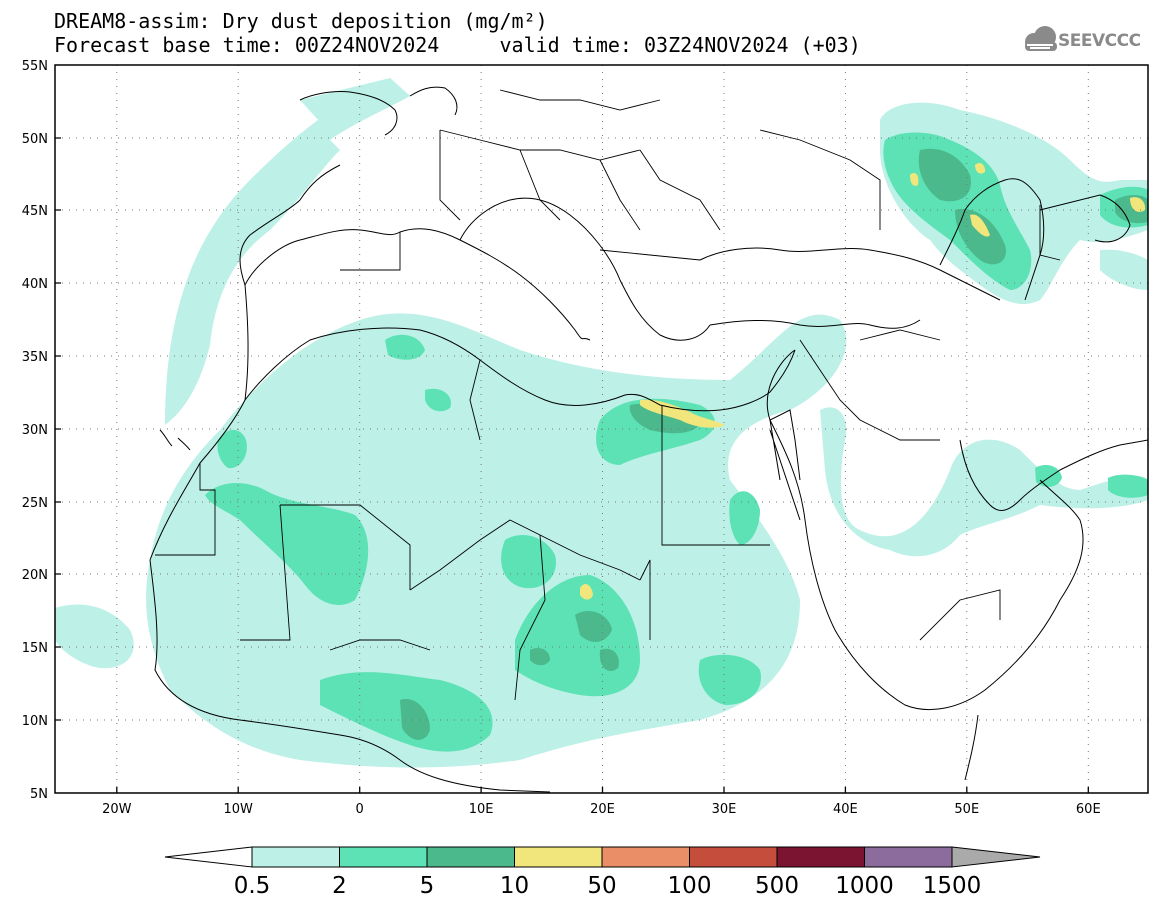 The height and width of the screenshot is (907, 1165). What do you see at coordinates (481, 809) in the screenshot?
I see `lon-tick-label: 10E` at bounding box center [481, 809].